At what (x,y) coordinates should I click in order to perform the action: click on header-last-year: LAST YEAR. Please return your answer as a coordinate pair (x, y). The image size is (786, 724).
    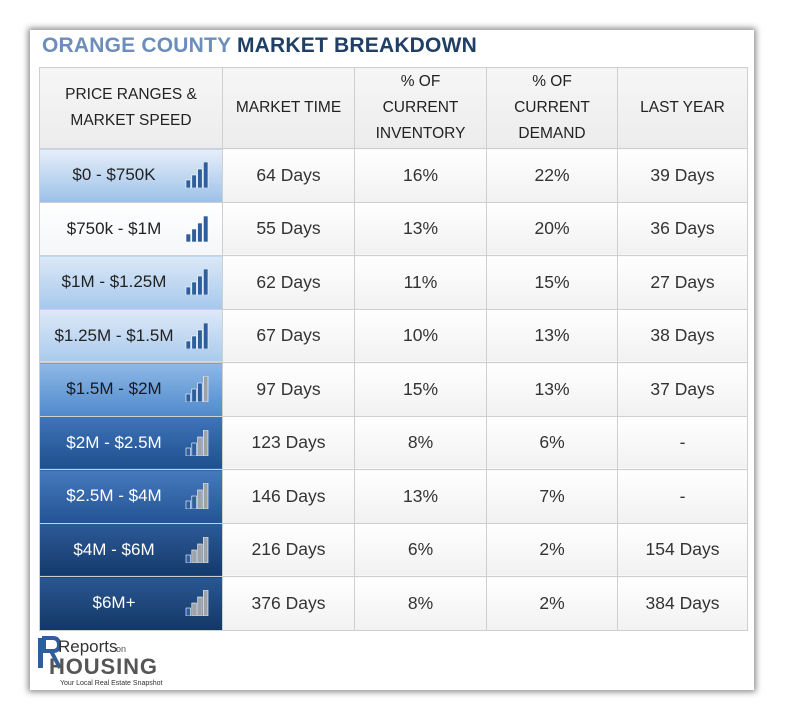
    Looking at the image, I should click on (682, 108).